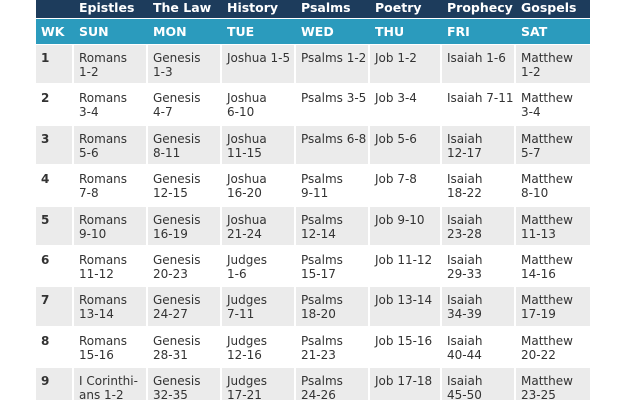  I want to click on reading: Job 13-14, so click(404, 300).